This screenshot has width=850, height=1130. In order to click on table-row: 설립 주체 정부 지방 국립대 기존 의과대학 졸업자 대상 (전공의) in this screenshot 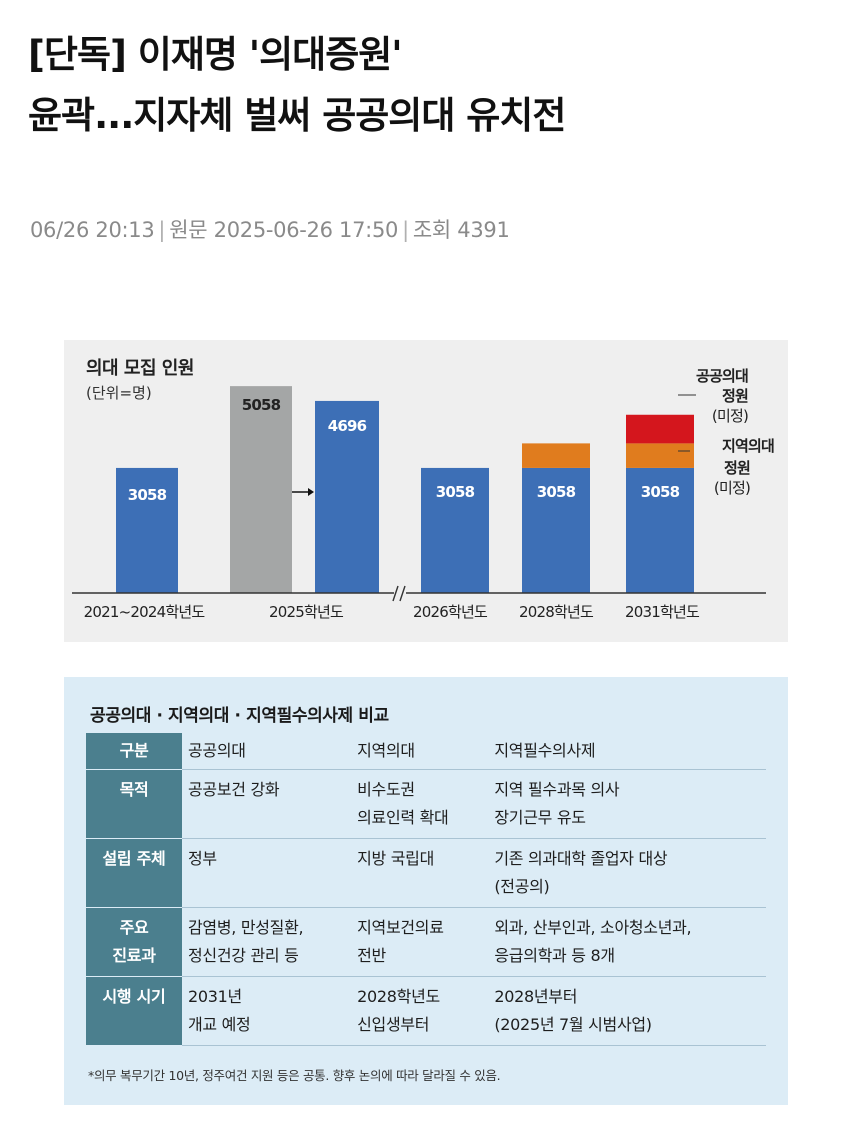, I will do `click(426, 873)`.